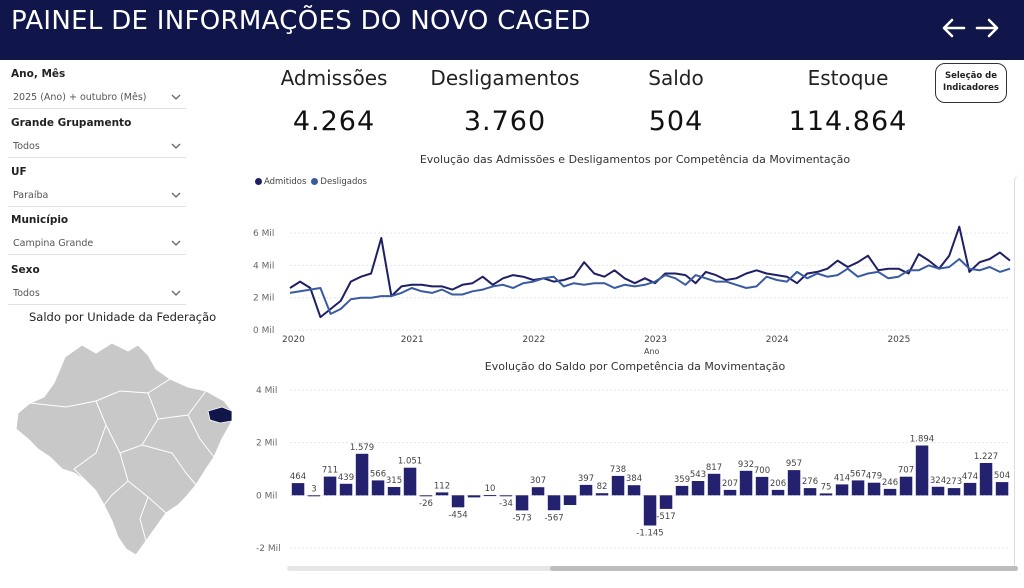 This screenshot has width=1024, height=588. I want to click on brazil-map, so click(126, 450).